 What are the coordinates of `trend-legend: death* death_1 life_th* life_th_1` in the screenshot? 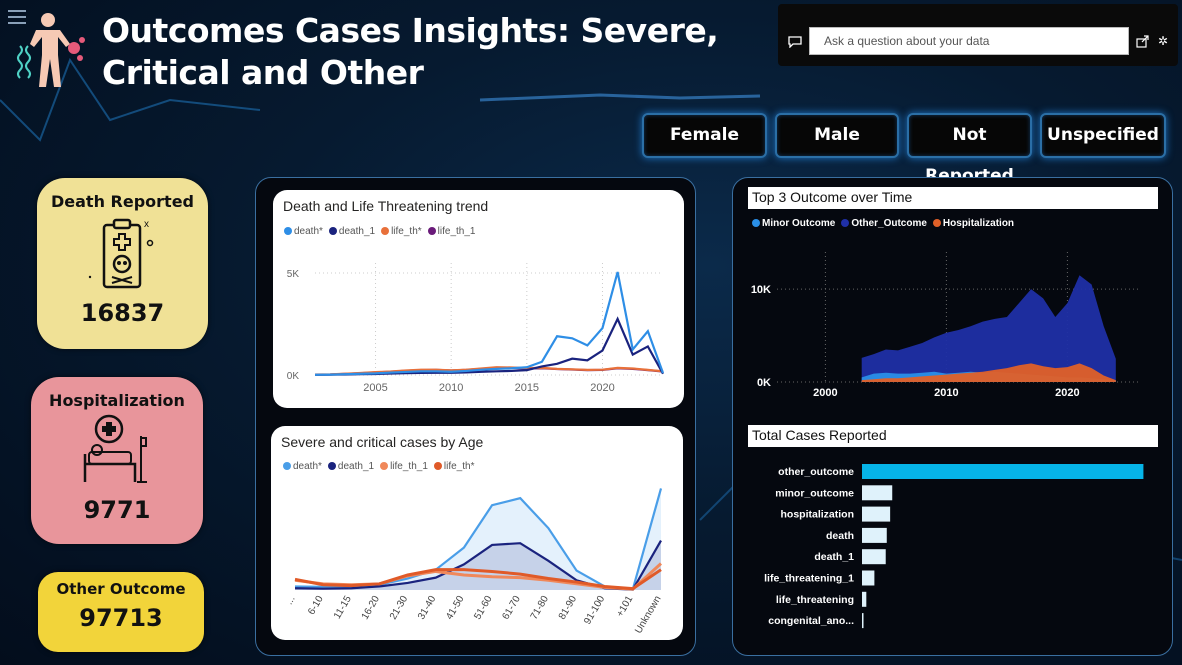 It's located at (382, 231).